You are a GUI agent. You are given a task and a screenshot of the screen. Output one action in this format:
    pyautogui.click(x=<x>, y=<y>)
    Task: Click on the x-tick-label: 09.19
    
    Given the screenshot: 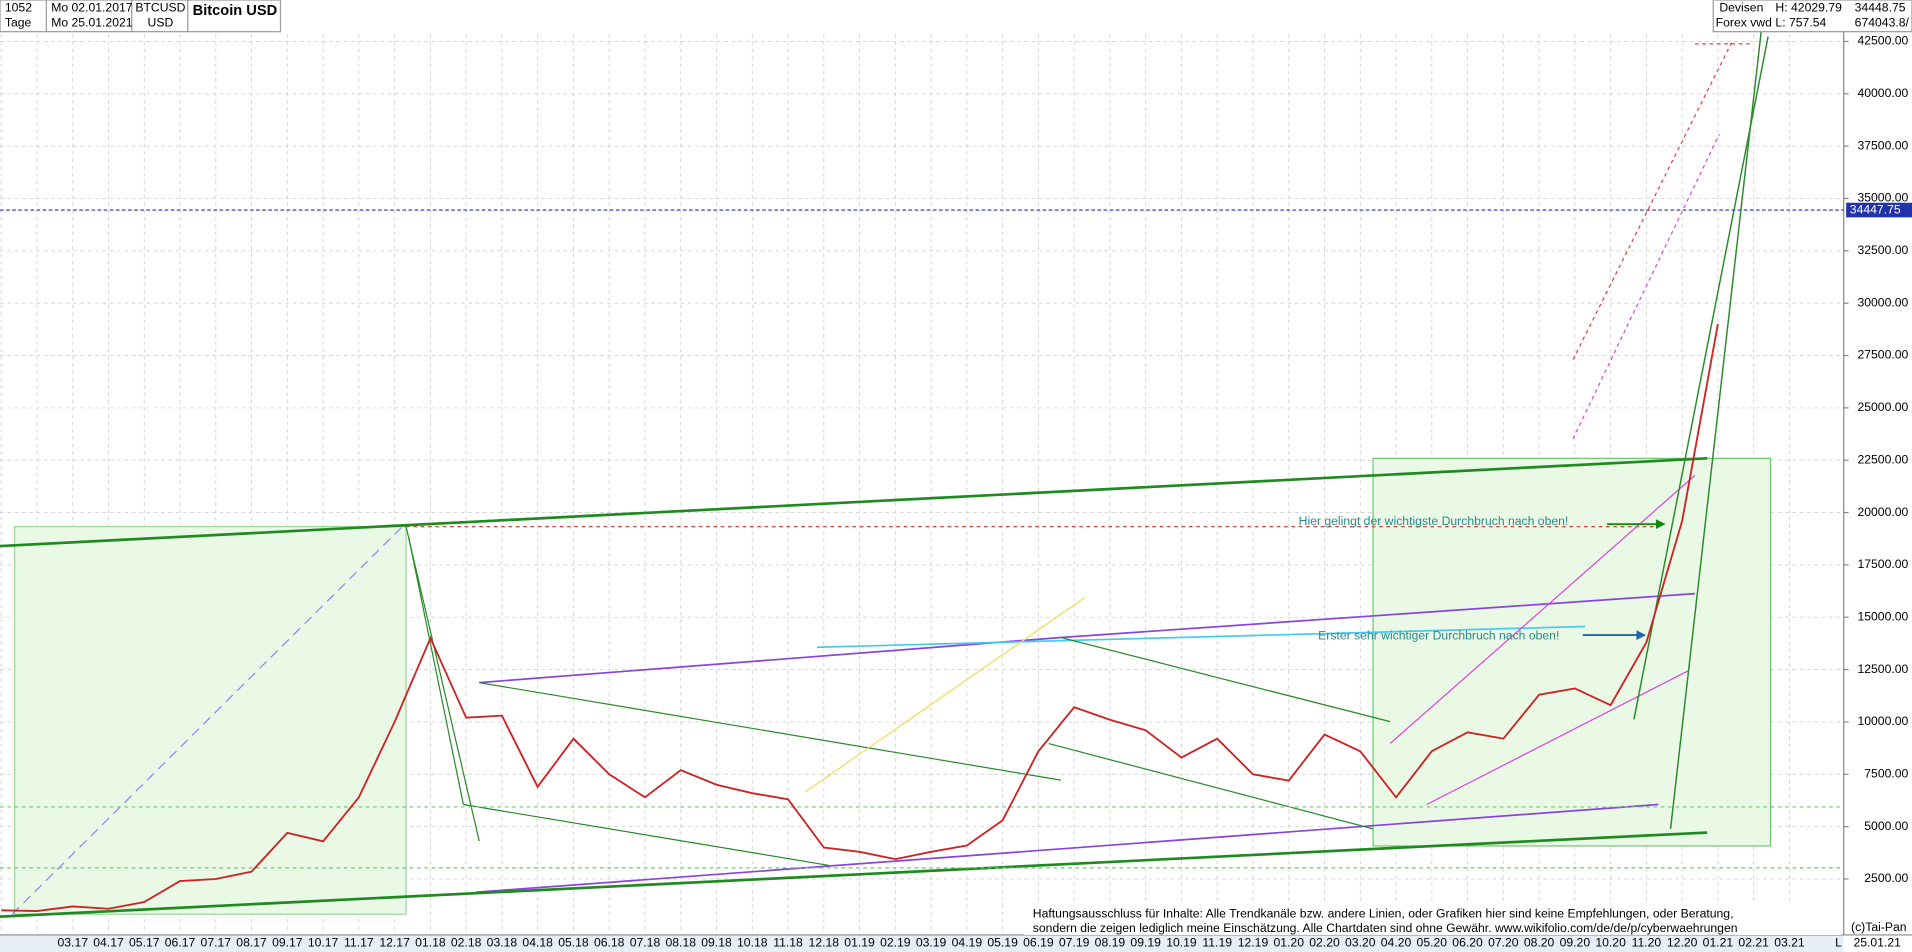 What is the action you would take?
    pyautogui.click(x=1145, y=943)
    